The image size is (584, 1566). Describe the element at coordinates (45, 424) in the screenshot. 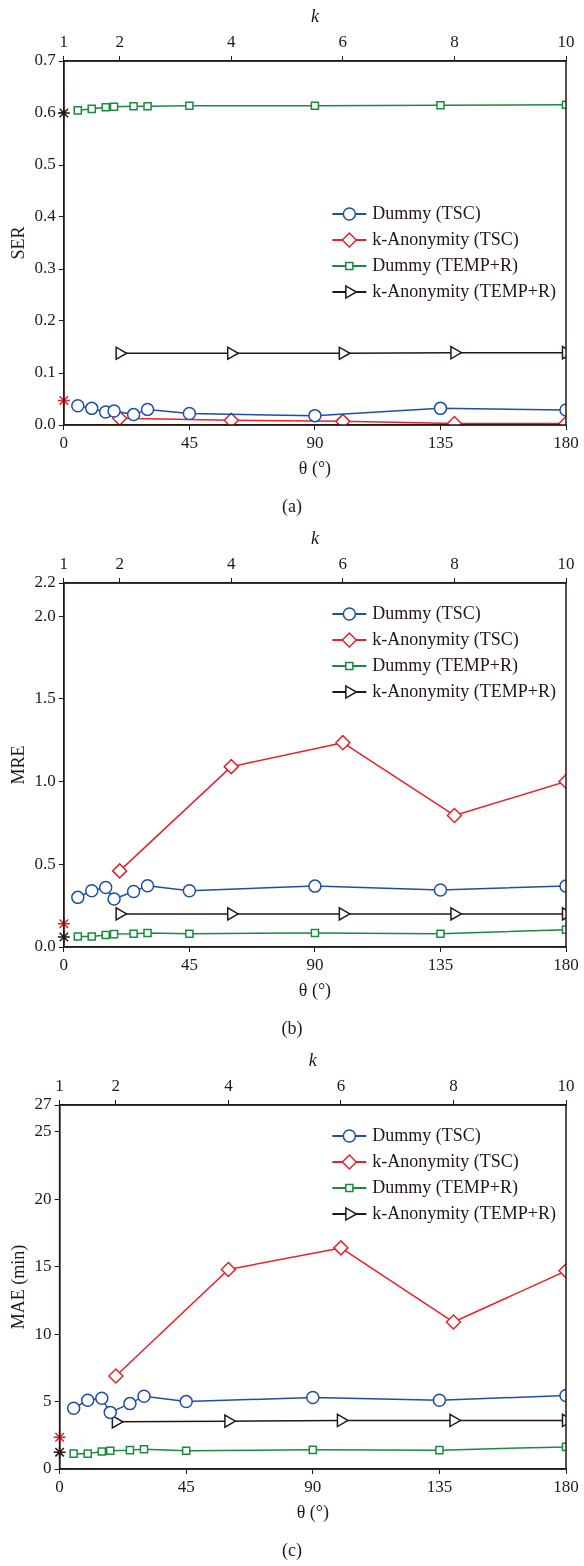

I see `y-tick-label: 0.0` at that location.